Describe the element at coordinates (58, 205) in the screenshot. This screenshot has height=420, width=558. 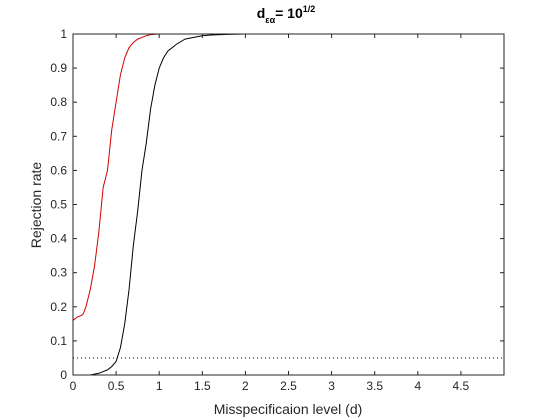
I see `y-tick-label: 0.5` at that location.